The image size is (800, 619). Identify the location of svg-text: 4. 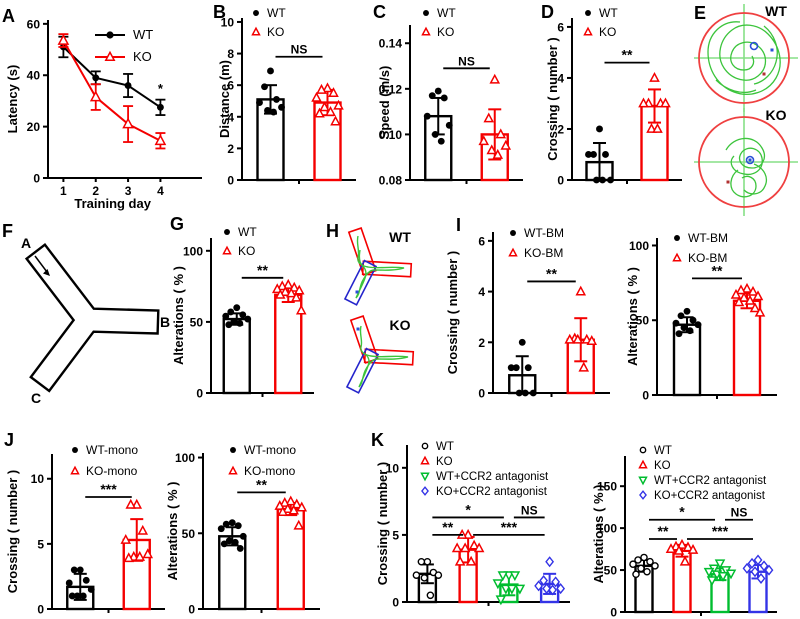
(160, 191).